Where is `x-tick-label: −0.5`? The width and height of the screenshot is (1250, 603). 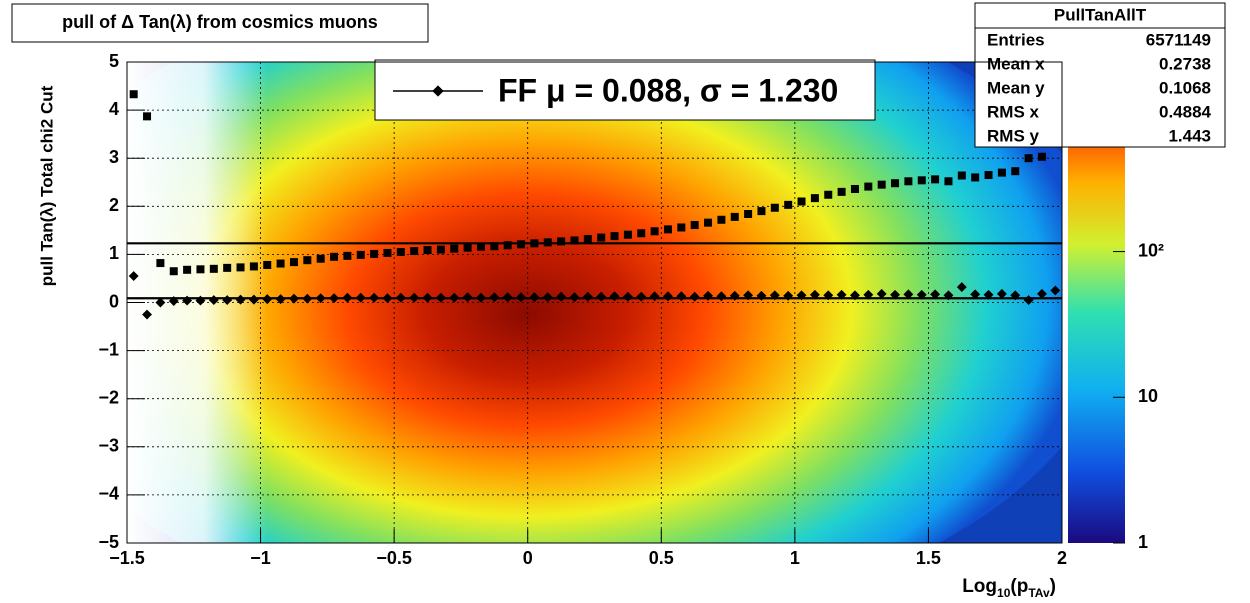
x-tick-label: −0.5 is located at coordinates (394, 558).